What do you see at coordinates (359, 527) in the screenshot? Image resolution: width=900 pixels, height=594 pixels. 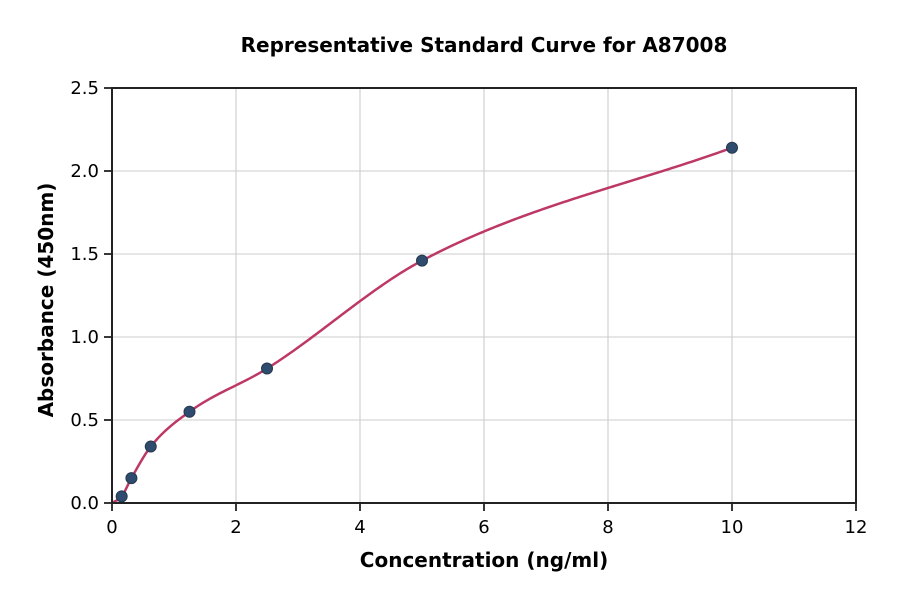 I see `x-tick-label: 4` at bounding box center [359, 527].